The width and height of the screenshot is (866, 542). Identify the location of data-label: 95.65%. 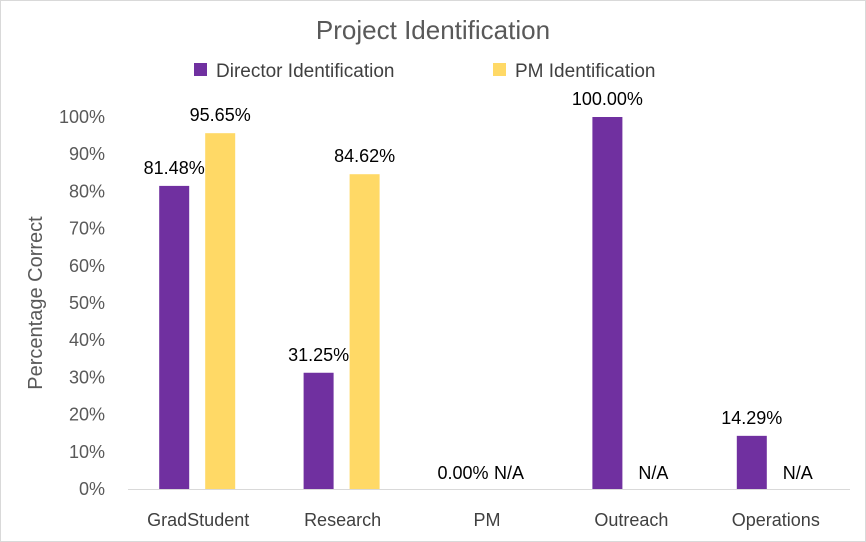
(220, 115).